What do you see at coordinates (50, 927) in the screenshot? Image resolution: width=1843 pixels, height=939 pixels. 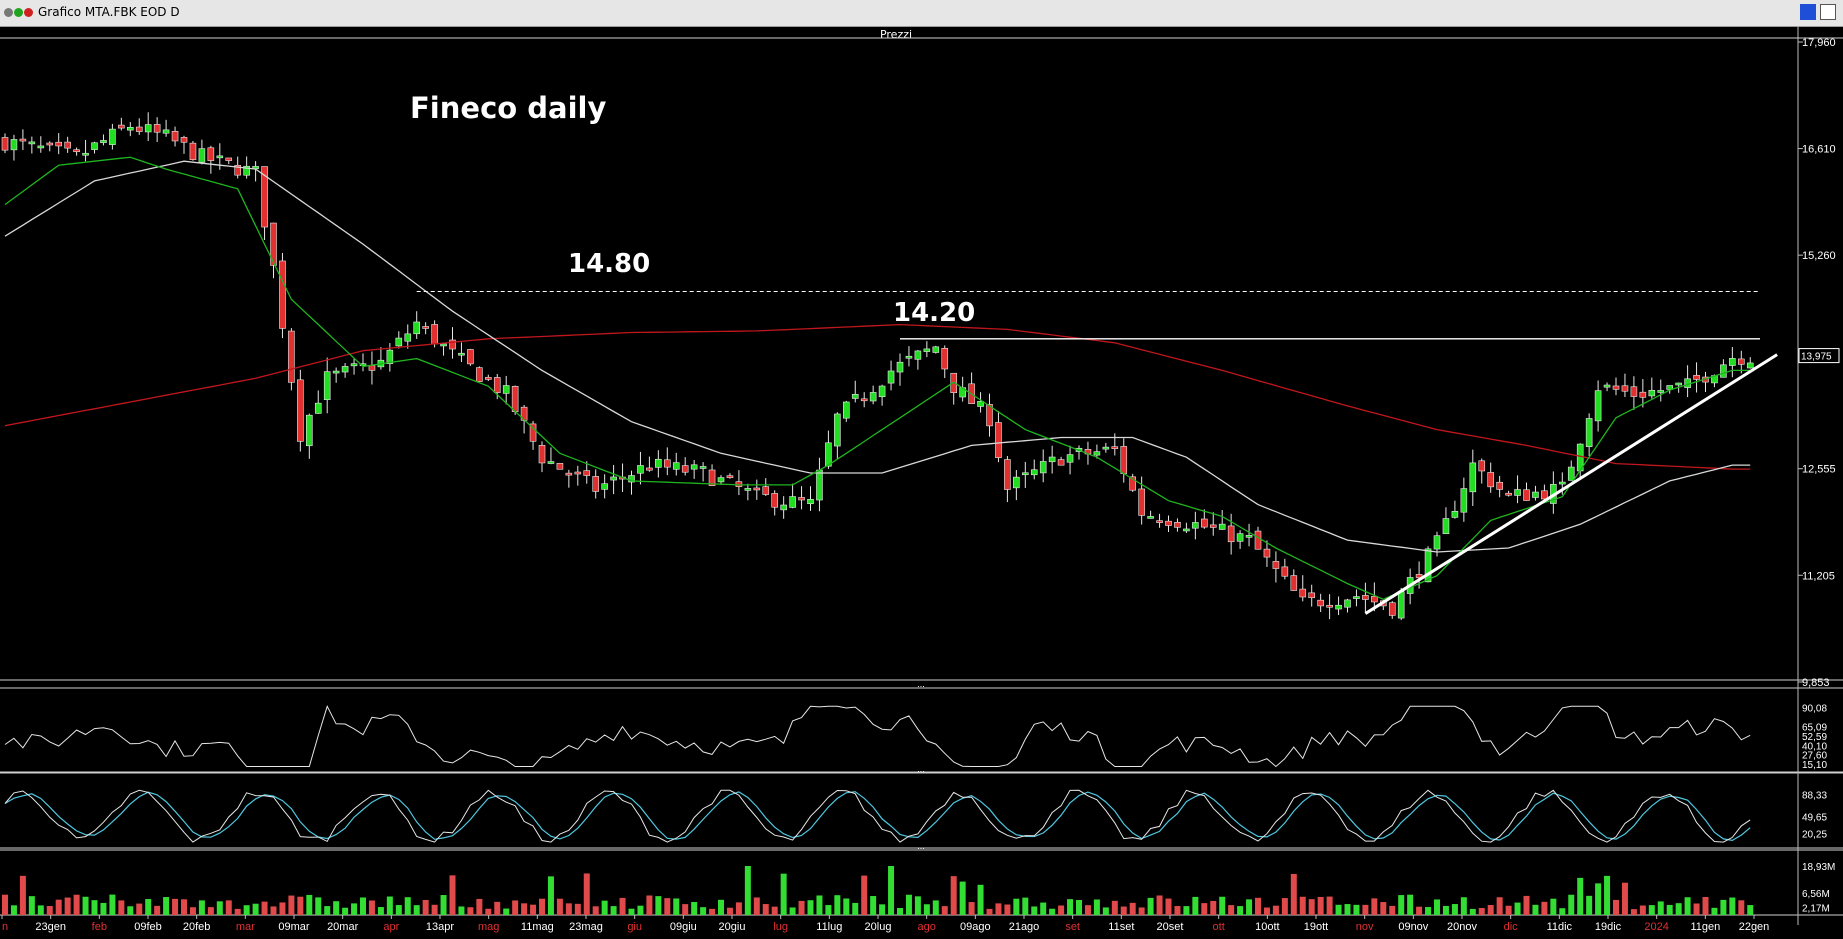 I see `x-tick-label: 23gen` at bounding box center [50, 927].